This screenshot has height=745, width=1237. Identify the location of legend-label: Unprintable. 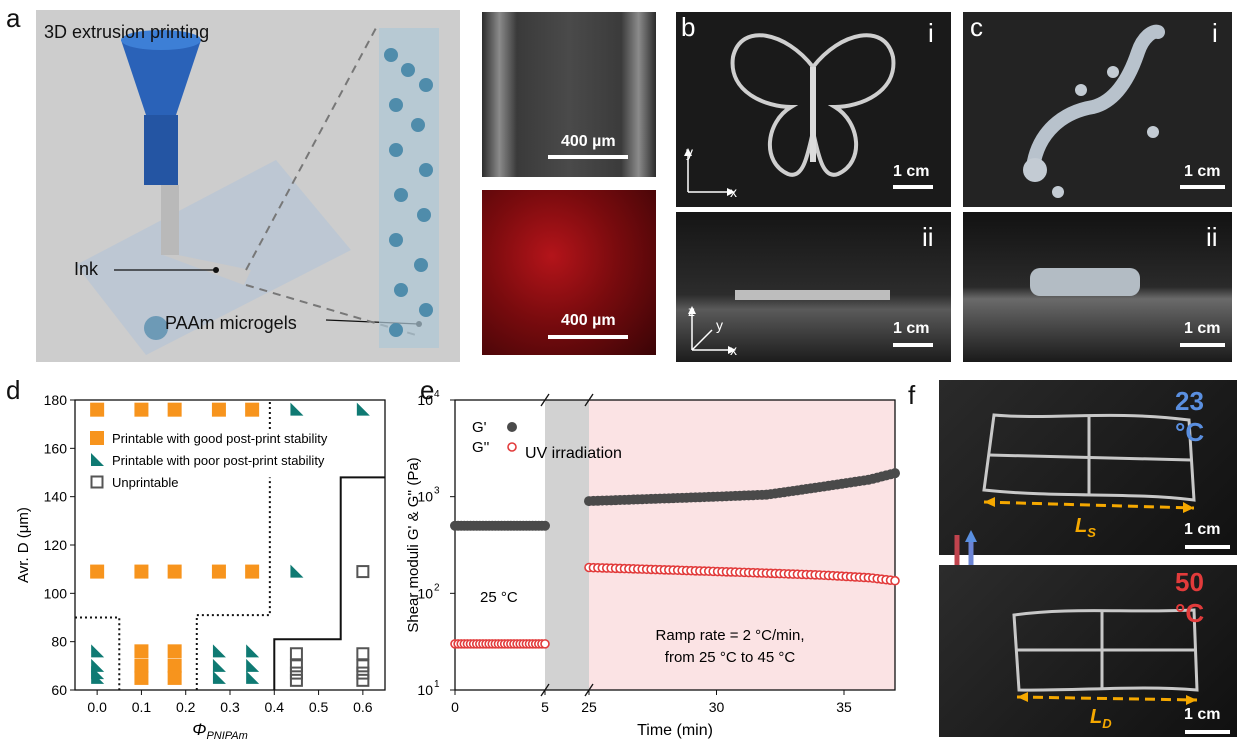
(145, 482).